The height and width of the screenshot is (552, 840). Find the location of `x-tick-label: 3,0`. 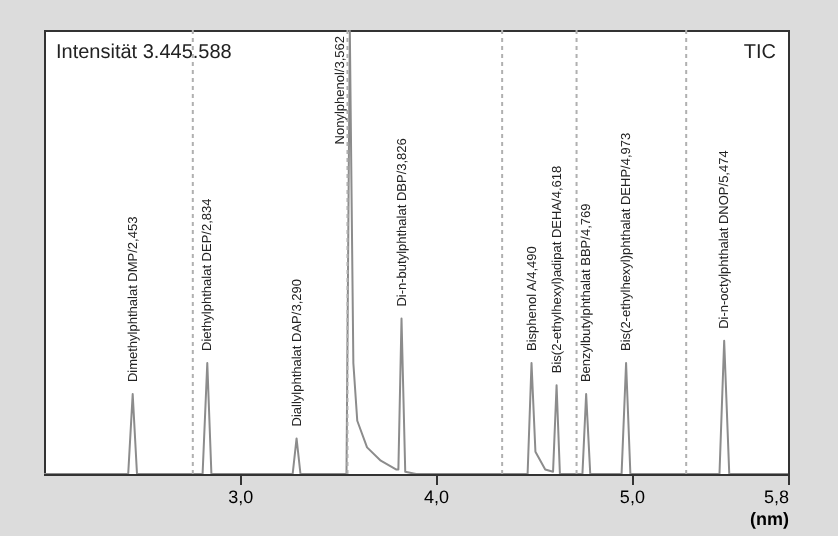

x-tick-label: 3,0 is located at coordinates (241, 497).